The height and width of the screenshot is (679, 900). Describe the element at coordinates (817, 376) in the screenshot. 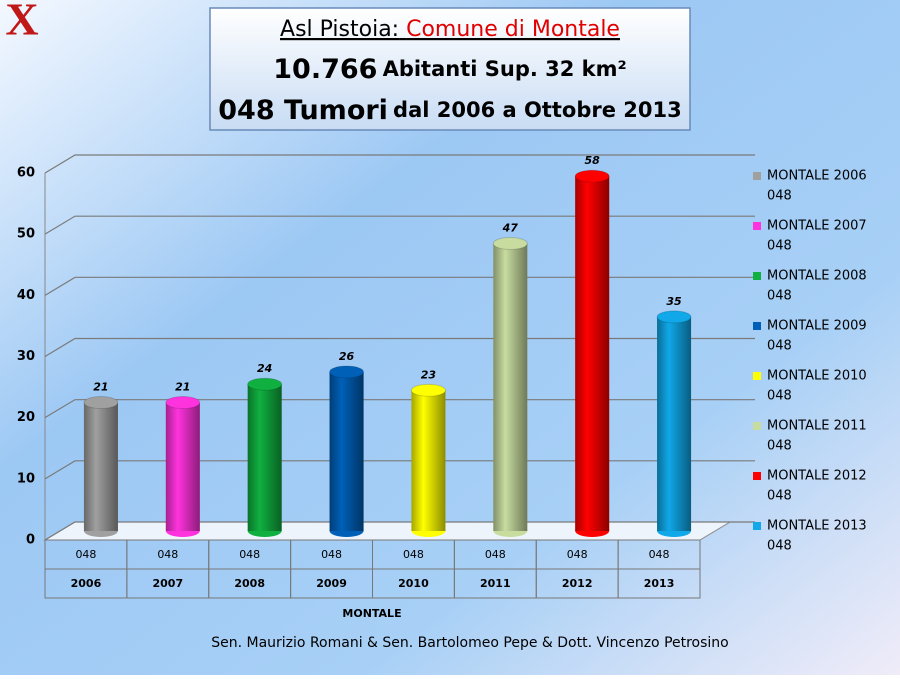

I see `legend-label: MONTALE 2010` at that location.